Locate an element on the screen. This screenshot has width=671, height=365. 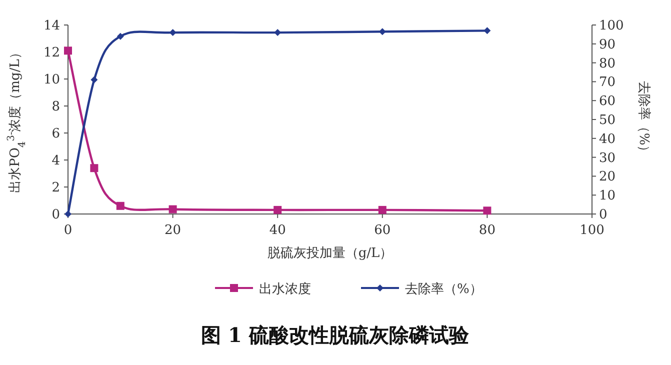
y2-tick-label: 10 is located at coordinates (607, 196).